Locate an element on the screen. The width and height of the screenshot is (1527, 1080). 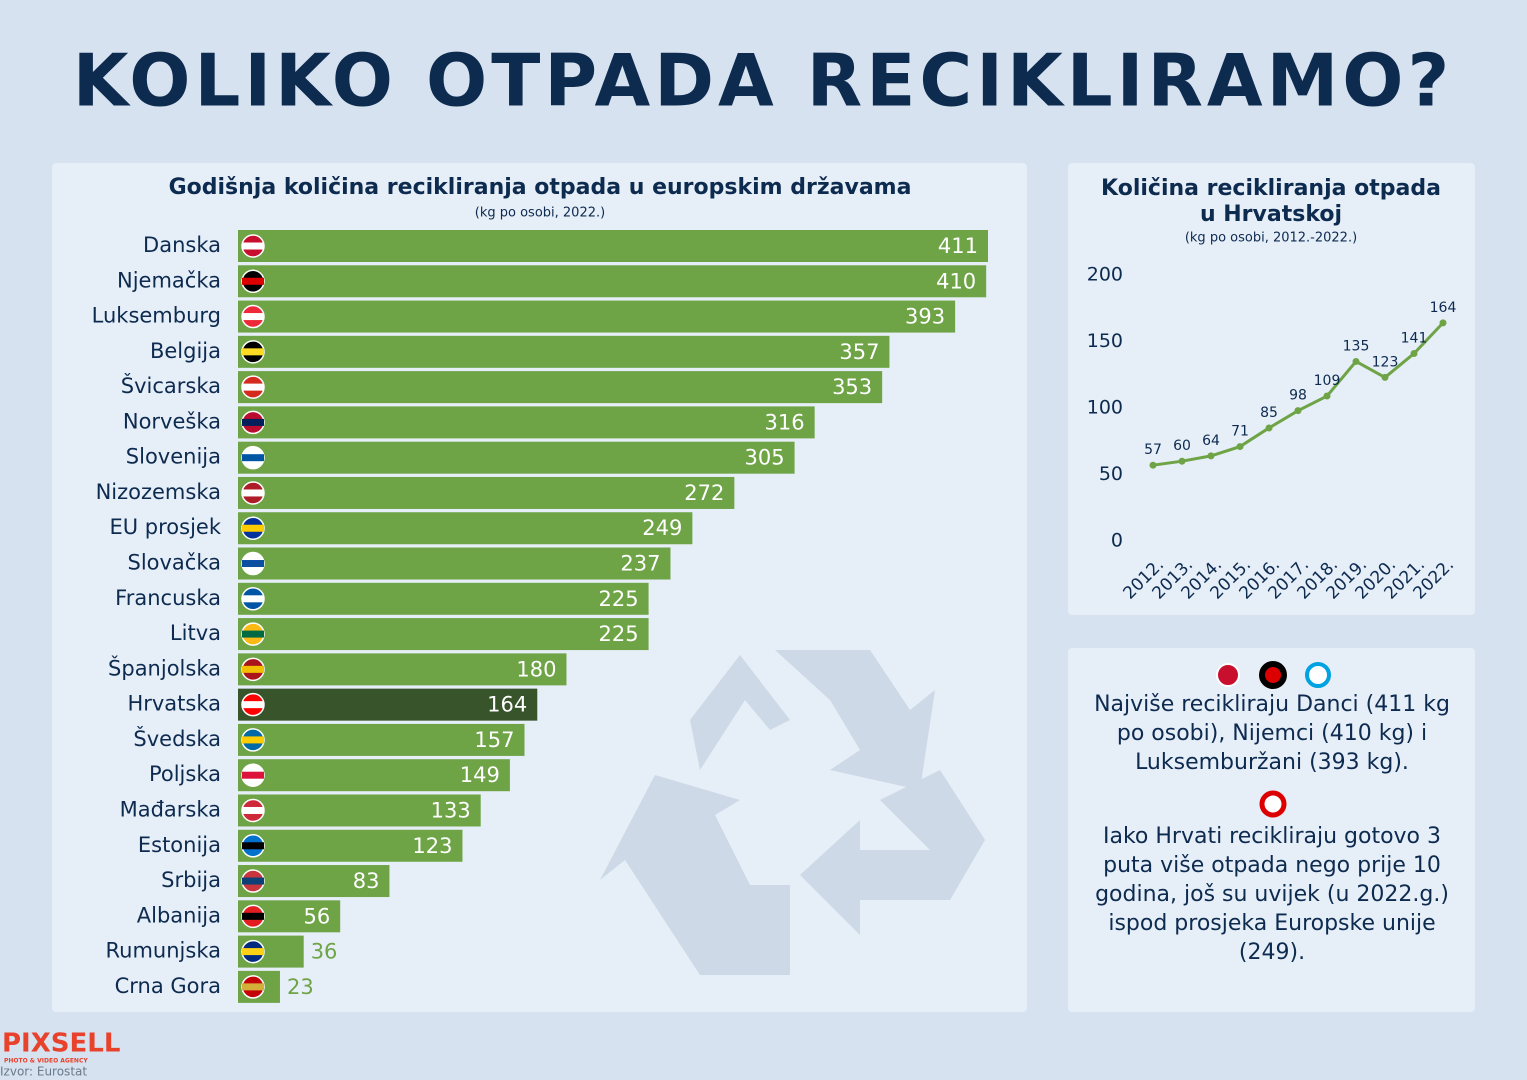
category-label: Srbija is located at coordinates (191, 880).